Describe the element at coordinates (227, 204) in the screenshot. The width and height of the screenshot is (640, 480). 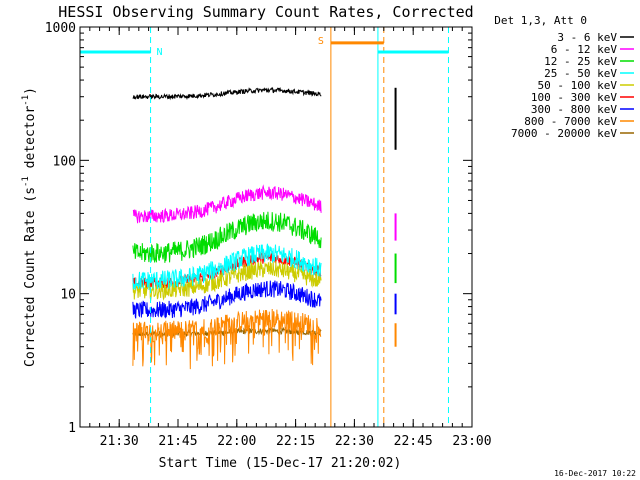
I see `series-line-6-12-kev` at that location.